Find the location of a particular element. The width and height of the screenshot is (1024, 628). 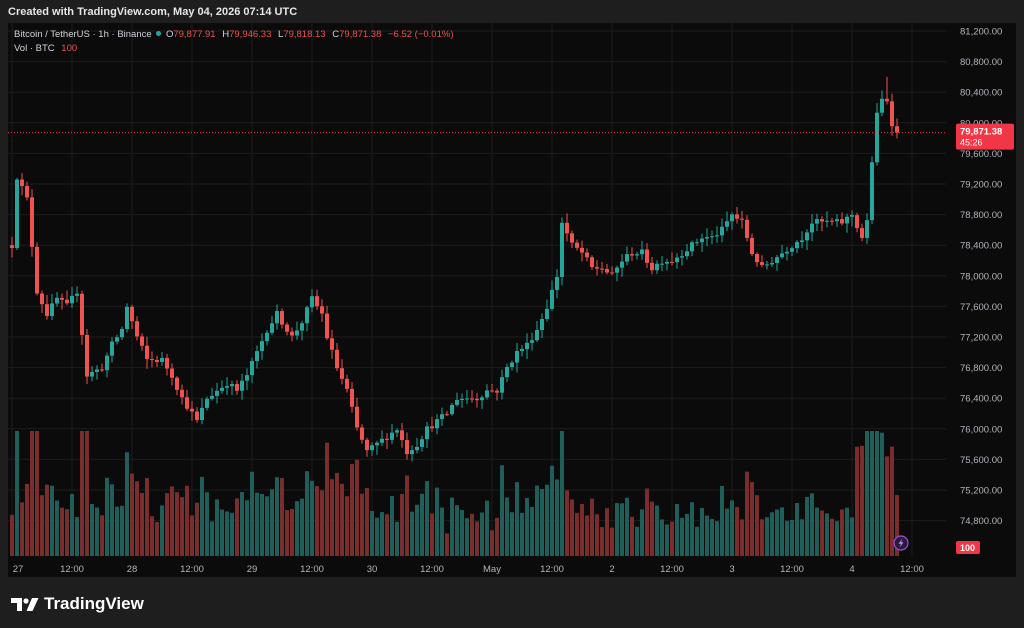

tradingview-logo-icon is located at coordinates (25, 604).